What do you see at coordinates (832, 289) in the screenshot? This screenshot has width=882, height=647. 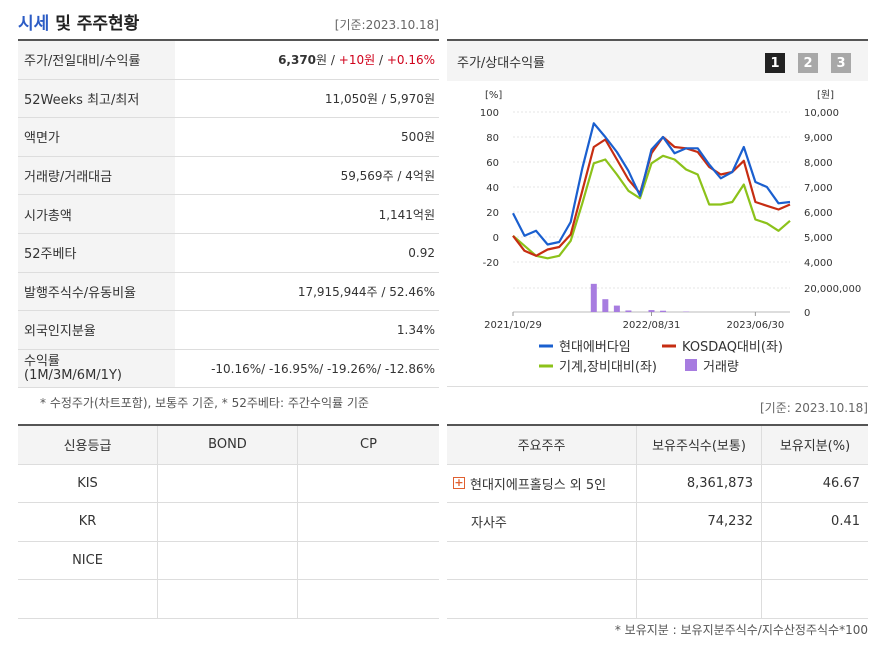 I see `volume-tick-label: 20,000,000` at bounding box center [832, 289].